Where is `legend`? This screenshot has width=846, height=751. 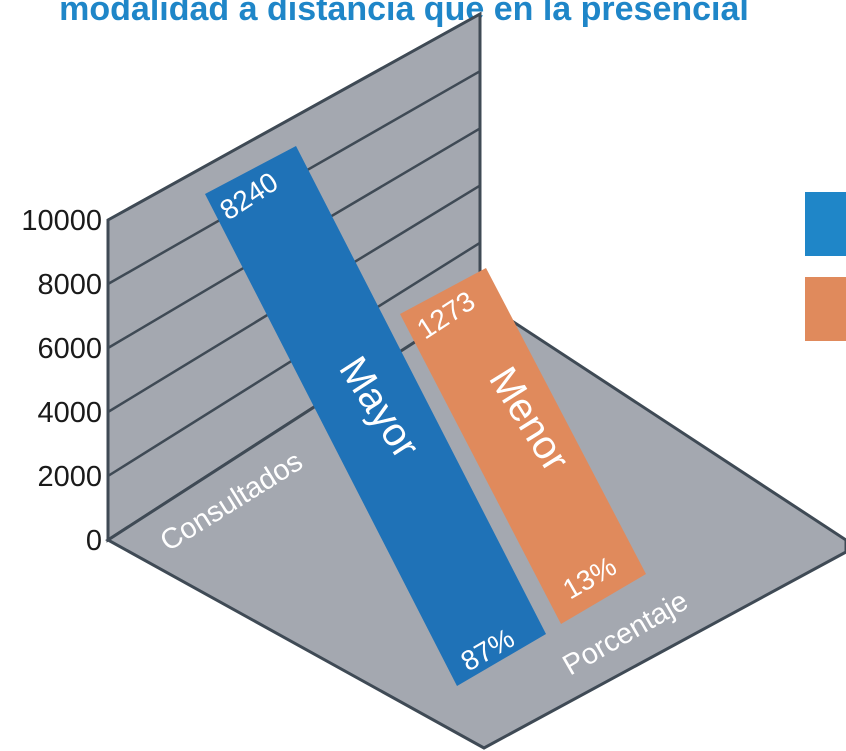
legend is located at coordinates (825, 266).